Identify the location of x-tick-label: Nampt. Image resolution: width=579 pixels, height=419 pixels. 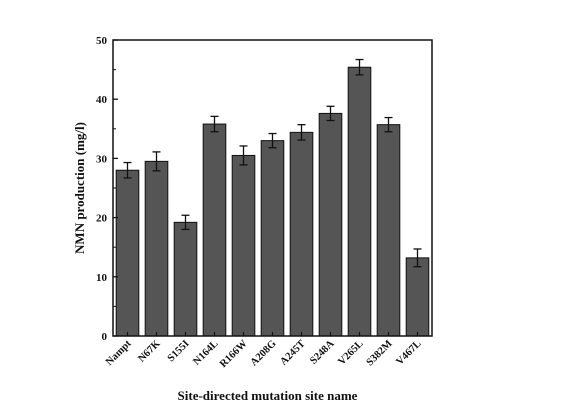
(119, 353).